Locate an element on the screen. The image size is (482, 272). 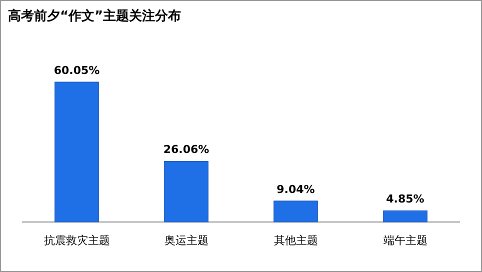
x-tick-label: 奥运主题 is located at coordinates (186, 240).